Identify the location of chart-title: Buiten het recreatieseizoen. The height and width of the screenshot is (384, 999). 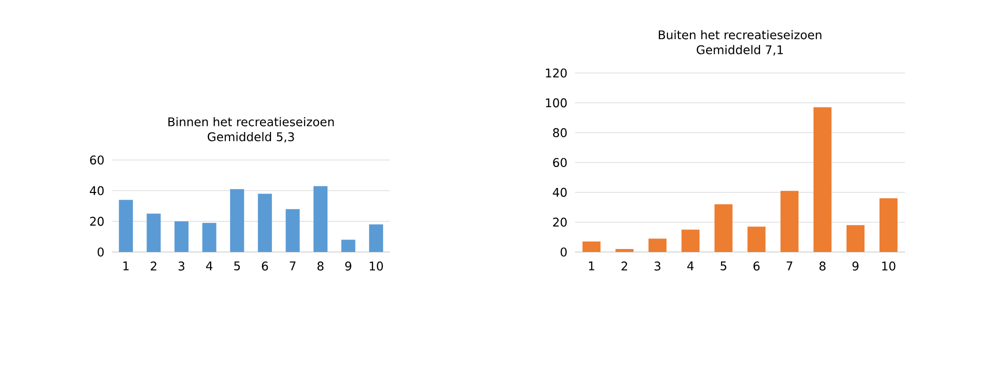
(740, 35).